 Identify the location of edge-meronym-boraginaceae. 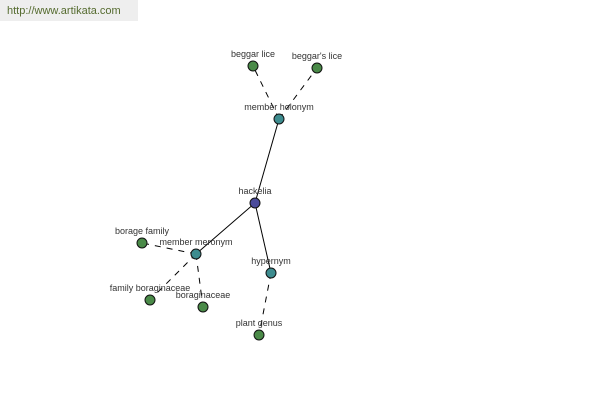
(199, 280).